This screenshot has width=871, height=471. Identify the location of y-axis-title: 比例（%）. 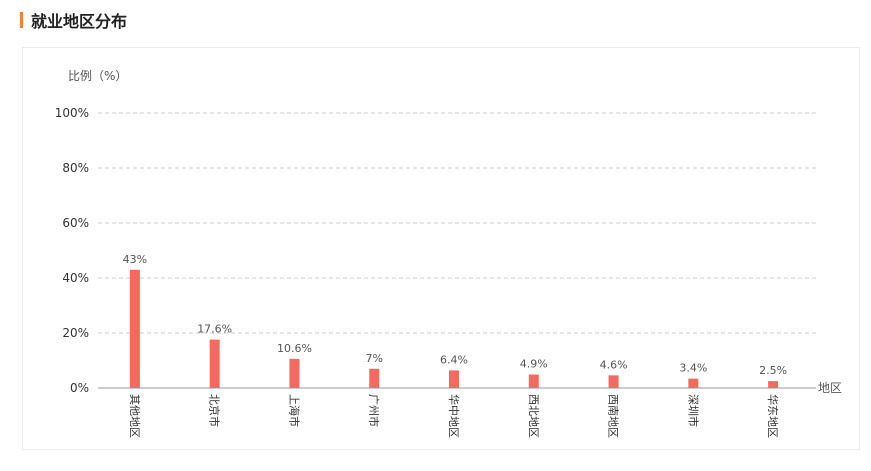
(97, 76).